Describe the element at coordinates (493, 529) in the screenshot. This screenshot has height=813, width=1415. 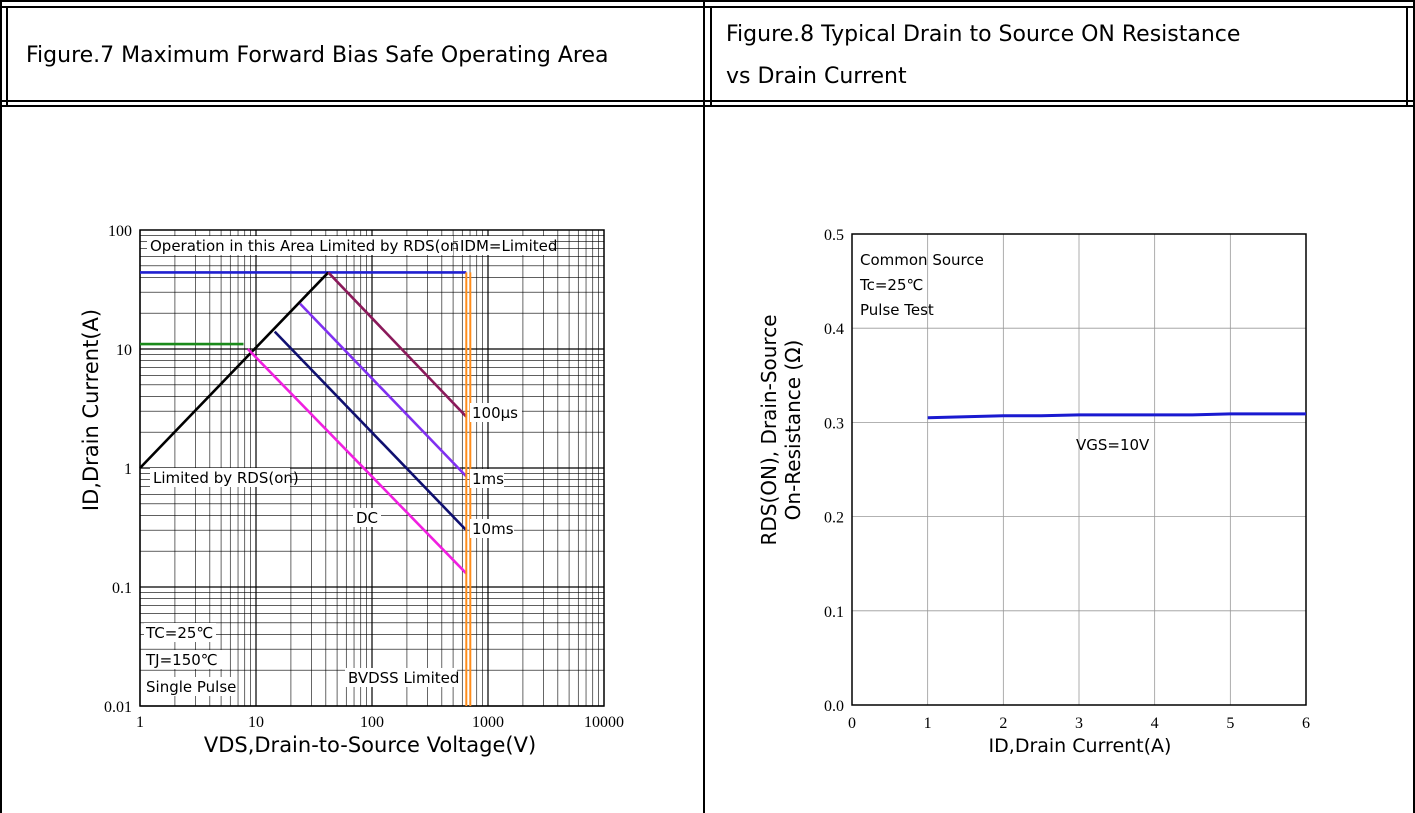
I see `fig7-annotation-10ms: 10ms` at that location.